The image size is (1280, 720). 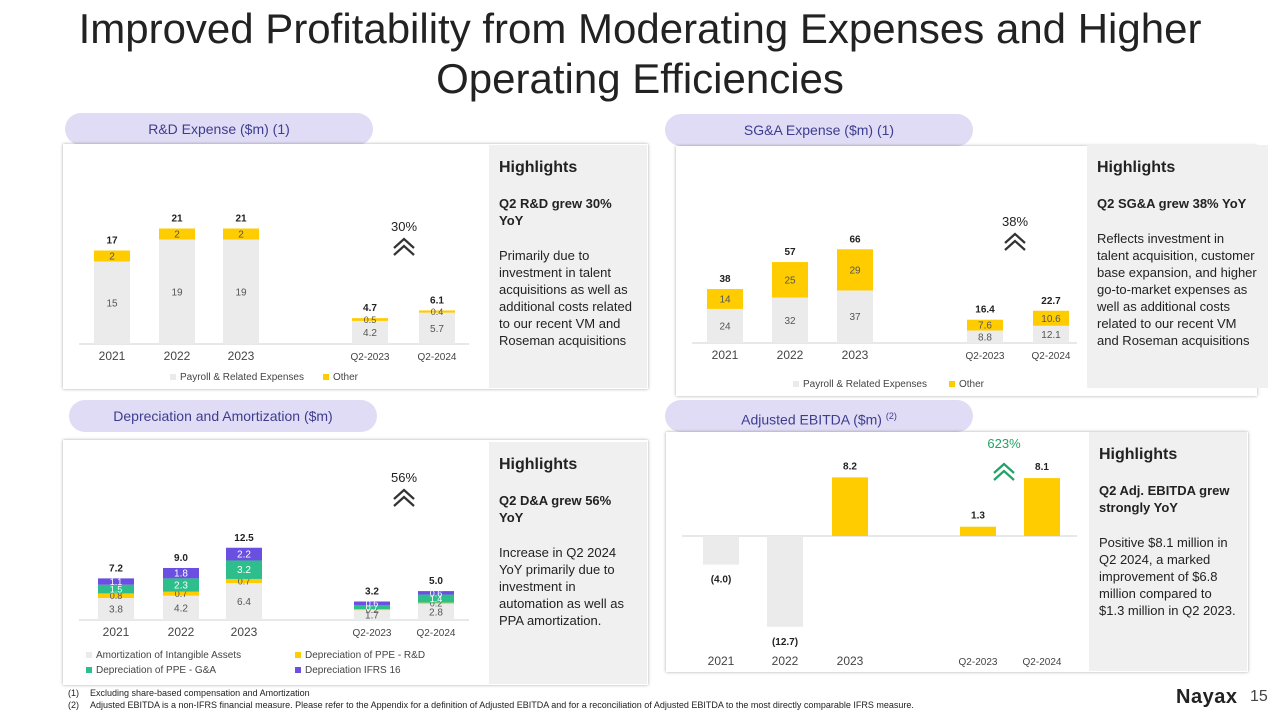 I want to click on total-label: 12.5, so click(x=244, y=538).